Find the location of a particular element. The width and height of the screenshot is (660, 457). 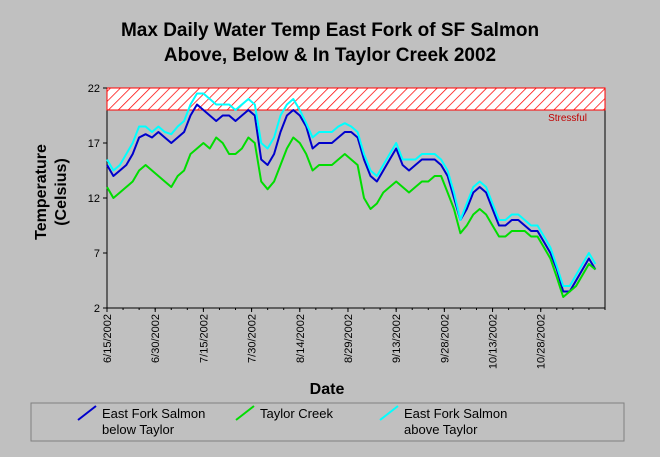

legend-label-3-line2: above Taylor is located at coordinates (441, 429).